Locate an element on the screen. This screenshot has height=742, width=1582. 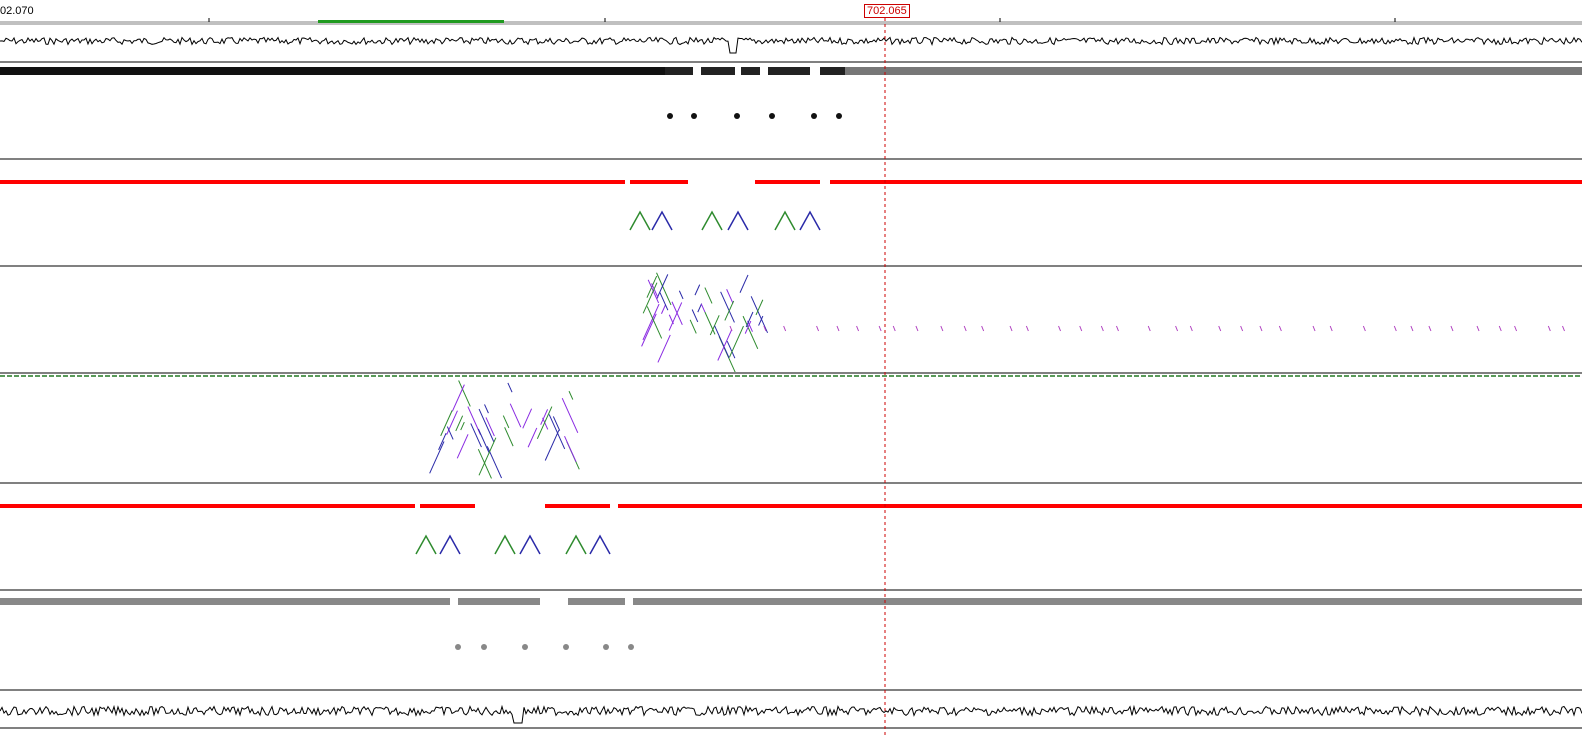
feature-track-mid is located at coordinates (1103, 323).